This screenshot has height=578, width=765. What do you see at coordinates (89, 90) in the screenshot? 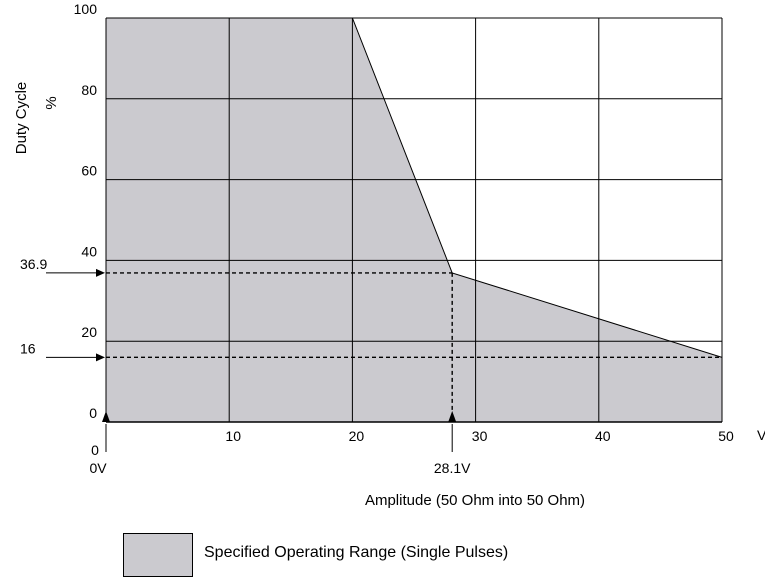
I see `y-tick-label: 80` at bounding box center [89, 90].